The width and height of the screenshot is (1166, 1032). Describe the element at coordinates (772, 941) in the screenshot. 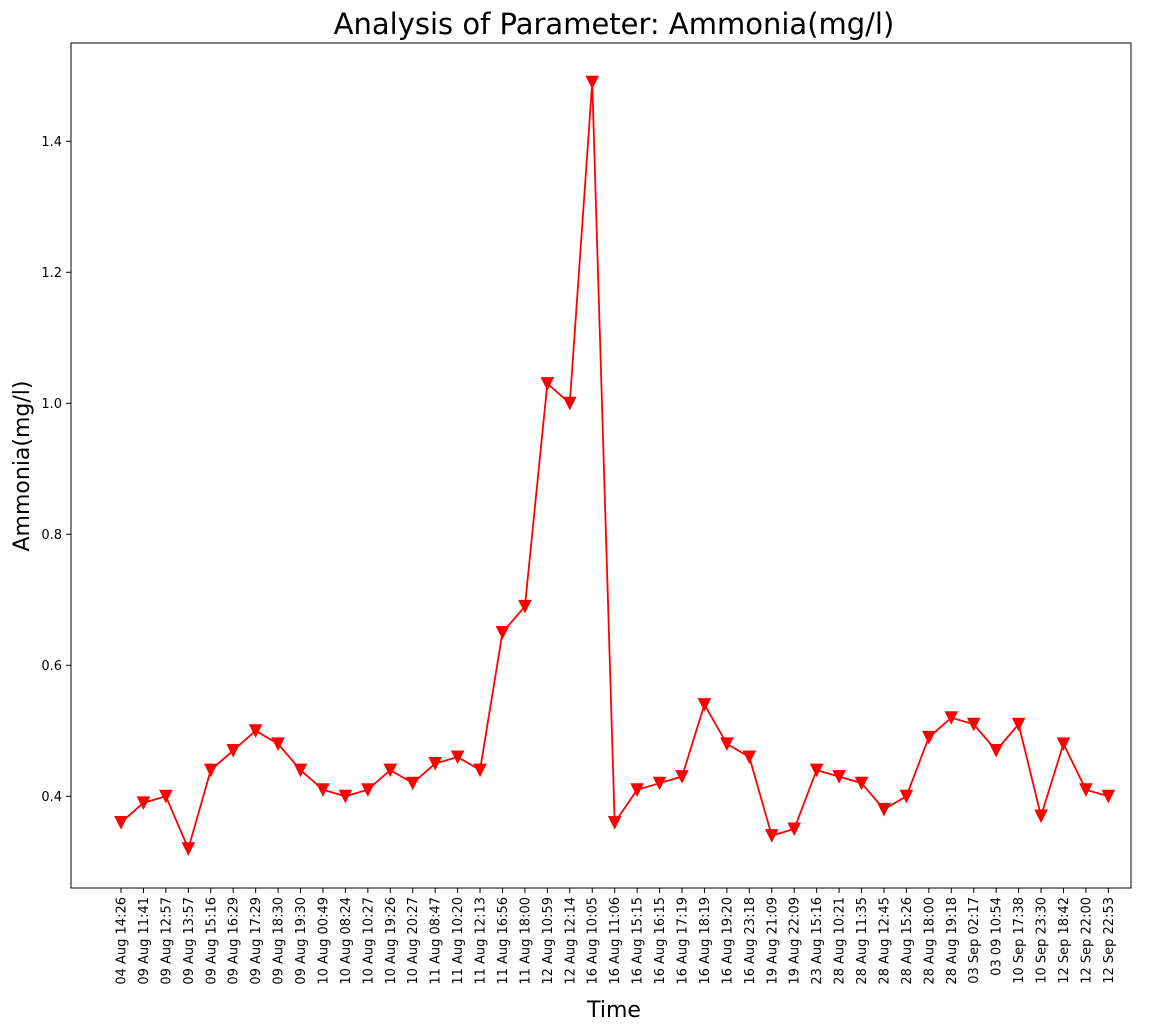

I see `x-tick-label: 19 Aug 21:09` at that location.